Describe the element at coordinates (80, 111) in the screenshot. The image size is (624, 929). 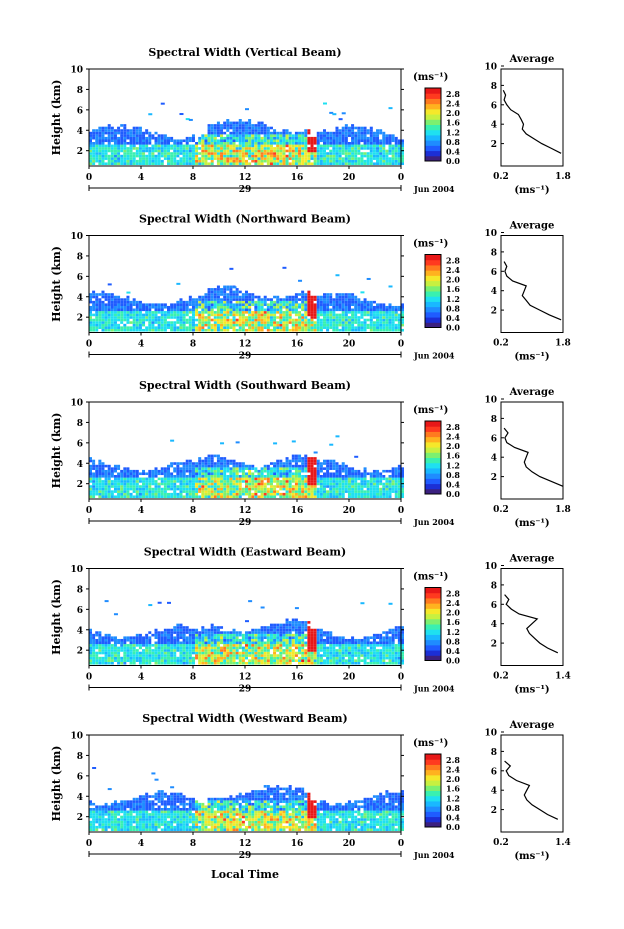
I see `y-tick-label: 6` at that location.